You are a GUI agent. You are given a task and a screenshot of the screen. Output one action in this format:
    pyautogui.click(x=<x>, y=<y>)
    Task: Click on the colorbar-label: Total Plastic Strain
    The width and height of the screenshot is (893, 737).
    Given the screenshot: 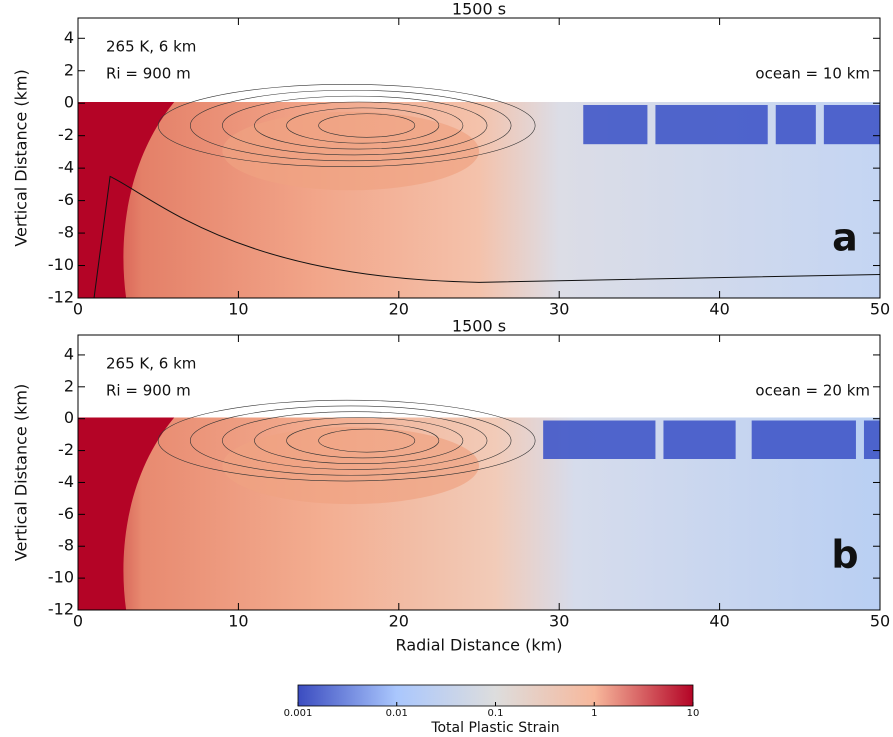 What is the action you would take?
    pyautogui.click(x=494, y=728)
    